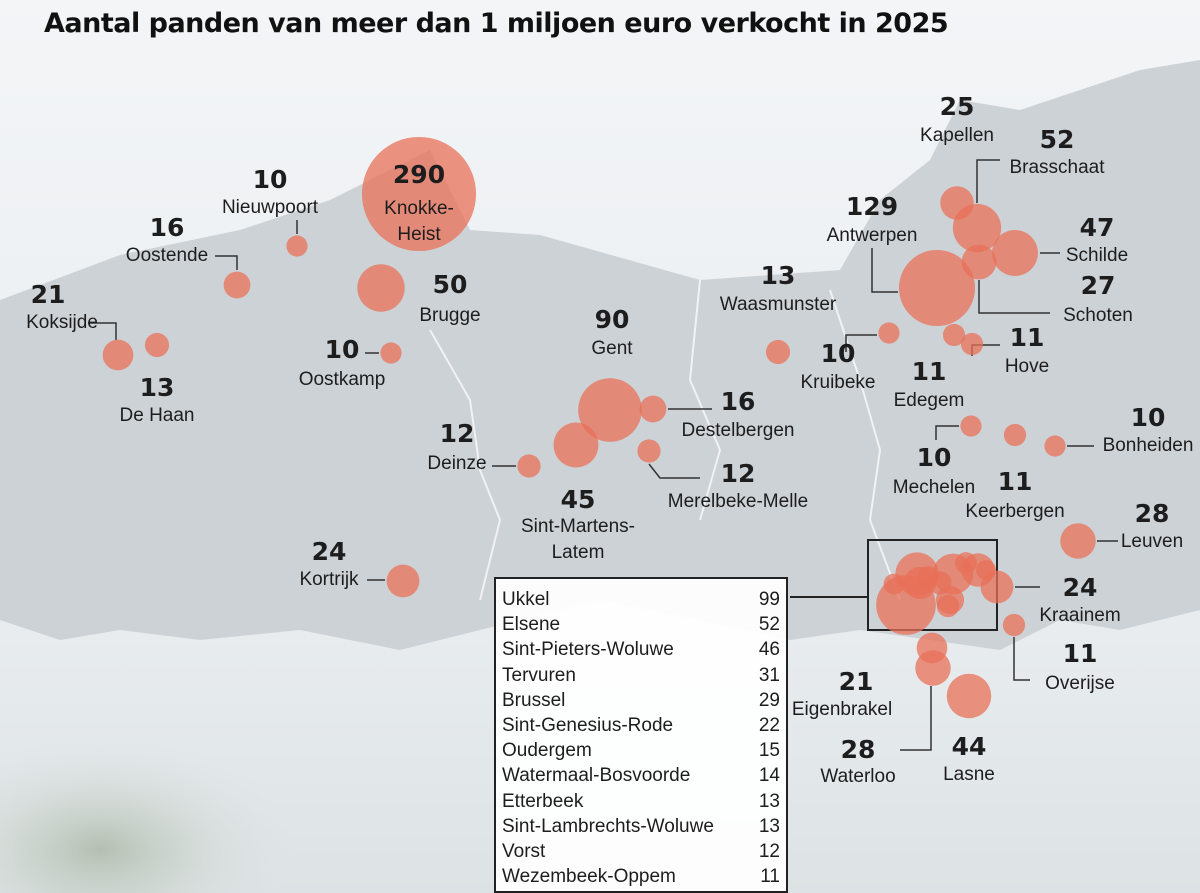 The height and width of the screenshot is (893, 1200). Describe the element at coordinates (1080, 683) in the screenshot. I see `place-name: Overijse` at that location.